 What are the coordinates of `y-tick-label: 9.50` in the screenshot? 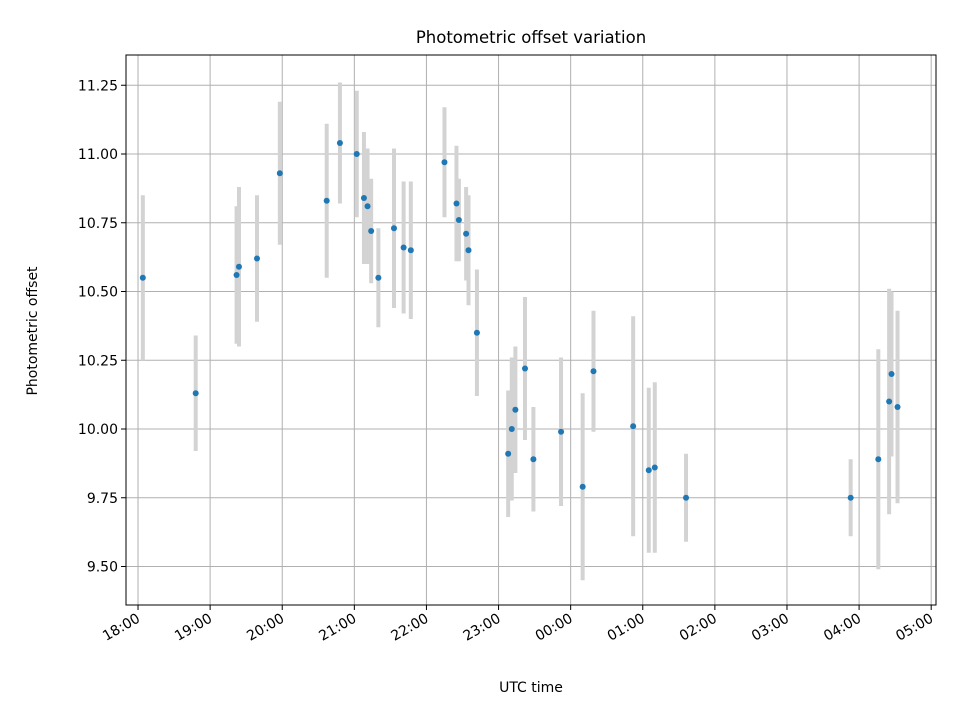 It's located at (102, 568).